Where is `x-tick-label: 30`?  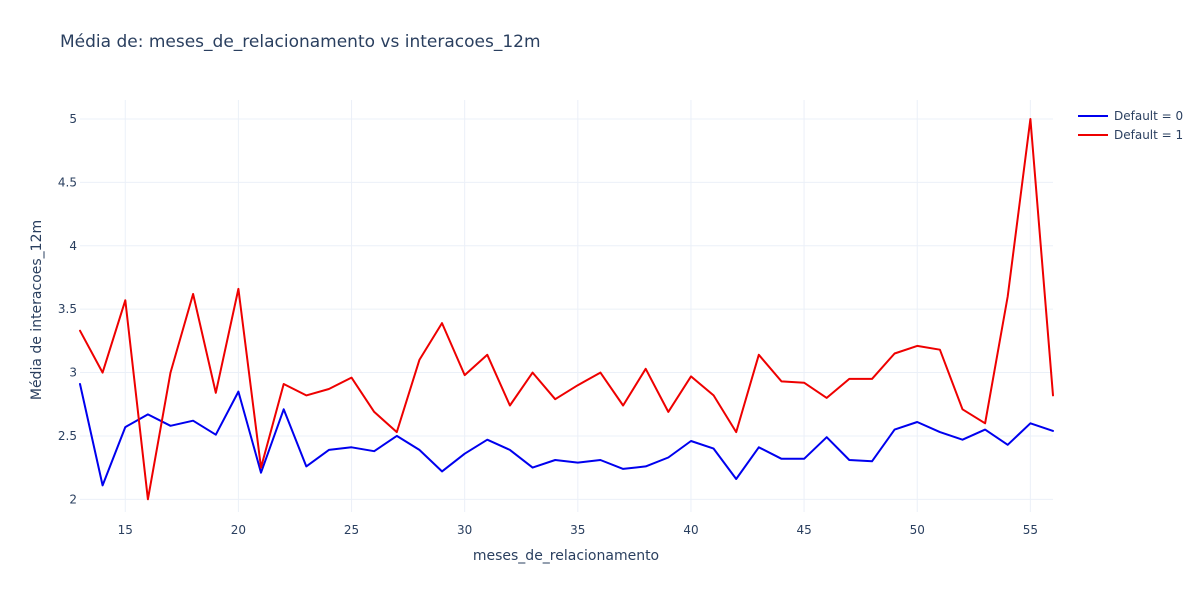 x-tick-label: 30 is located at coordinates (464, 530).